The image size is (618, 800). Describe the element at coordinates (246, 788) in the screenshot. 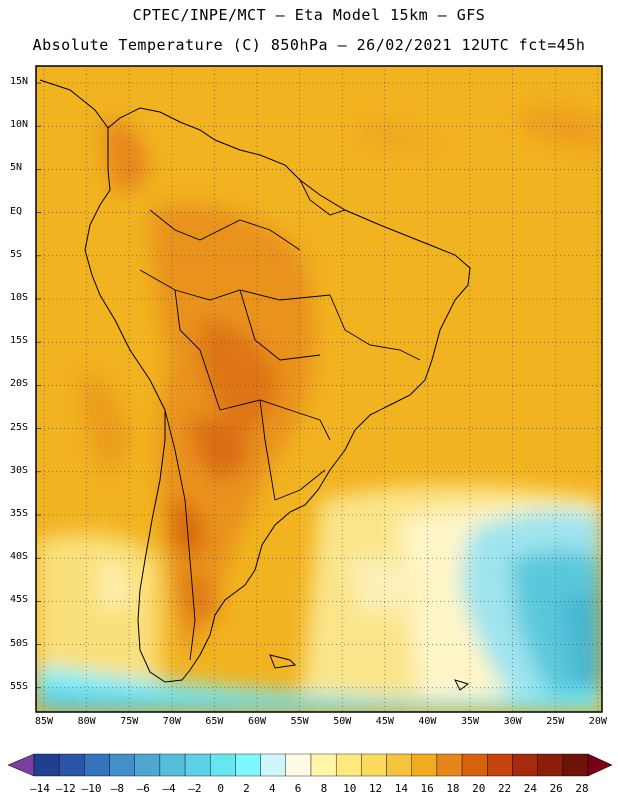

I see `colorbar-label: 2` at that location.